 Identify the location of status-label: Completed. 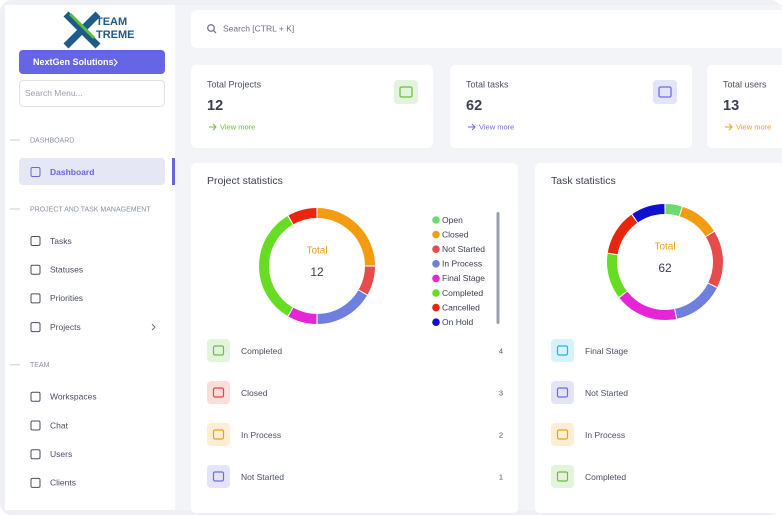
(261, 351).